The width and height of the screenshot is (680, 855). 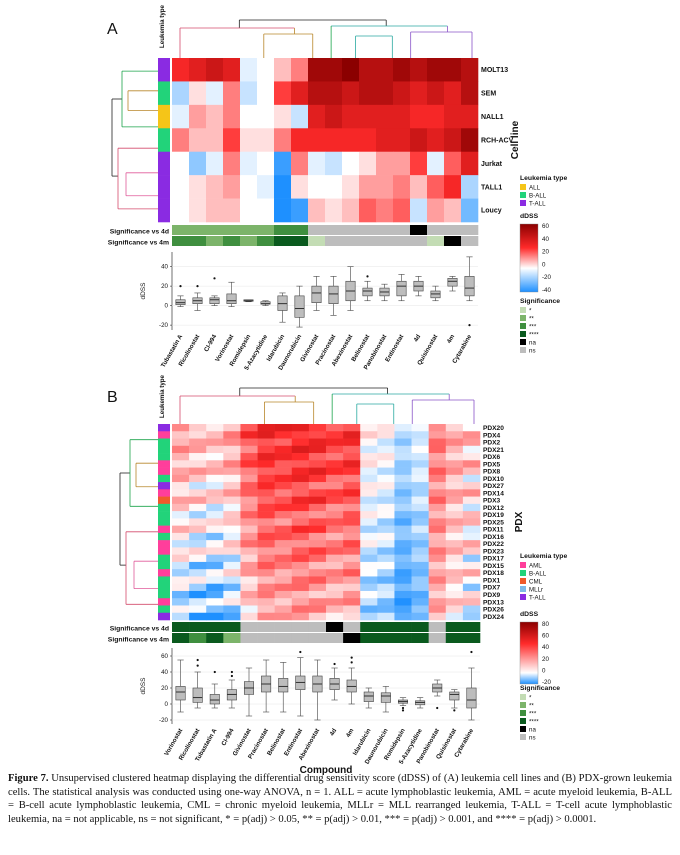 I want to click on legend-significance-swatch, so click(x=523, y=697).